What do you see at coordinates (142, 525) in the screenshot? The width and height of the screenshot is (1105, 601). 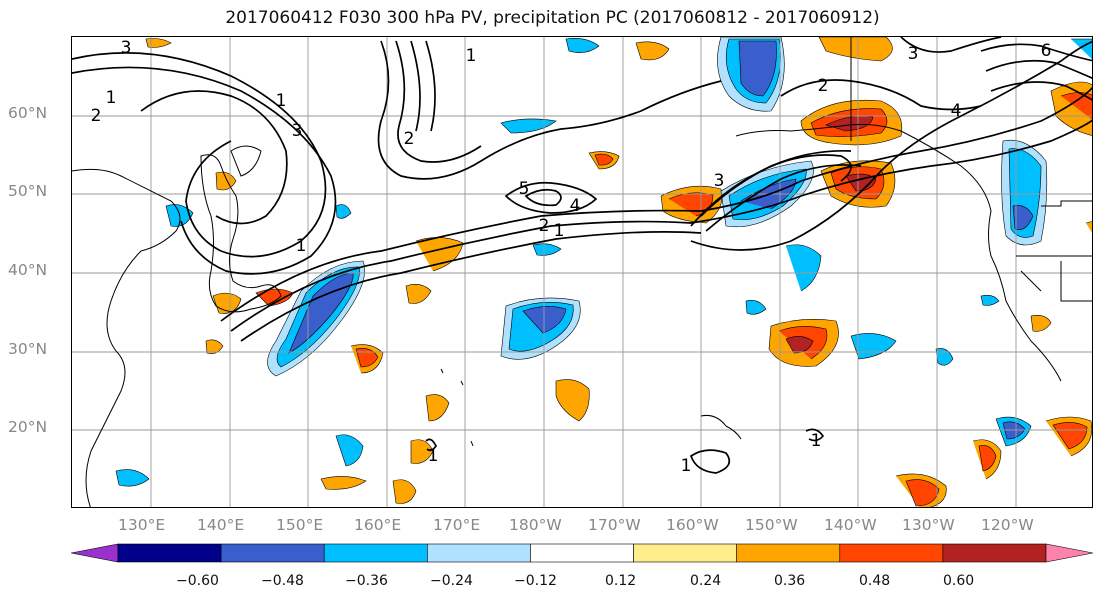 I see `lon-label-130e: 130°E` at bounding box center [142, 525].